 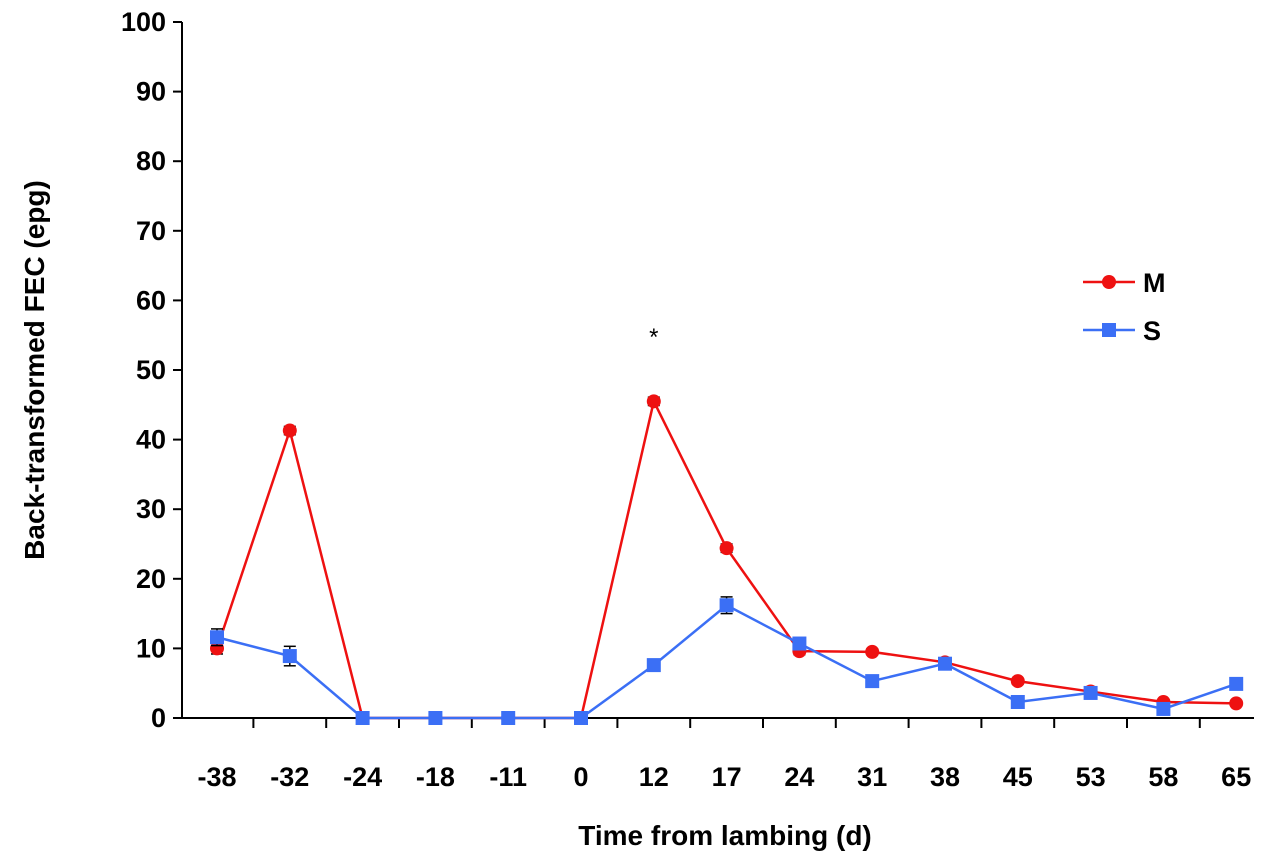 What do you see at coordinates (508, 777) in the screenshot?
I see `x-tick-label: -11` at bounding box center [508, 777].